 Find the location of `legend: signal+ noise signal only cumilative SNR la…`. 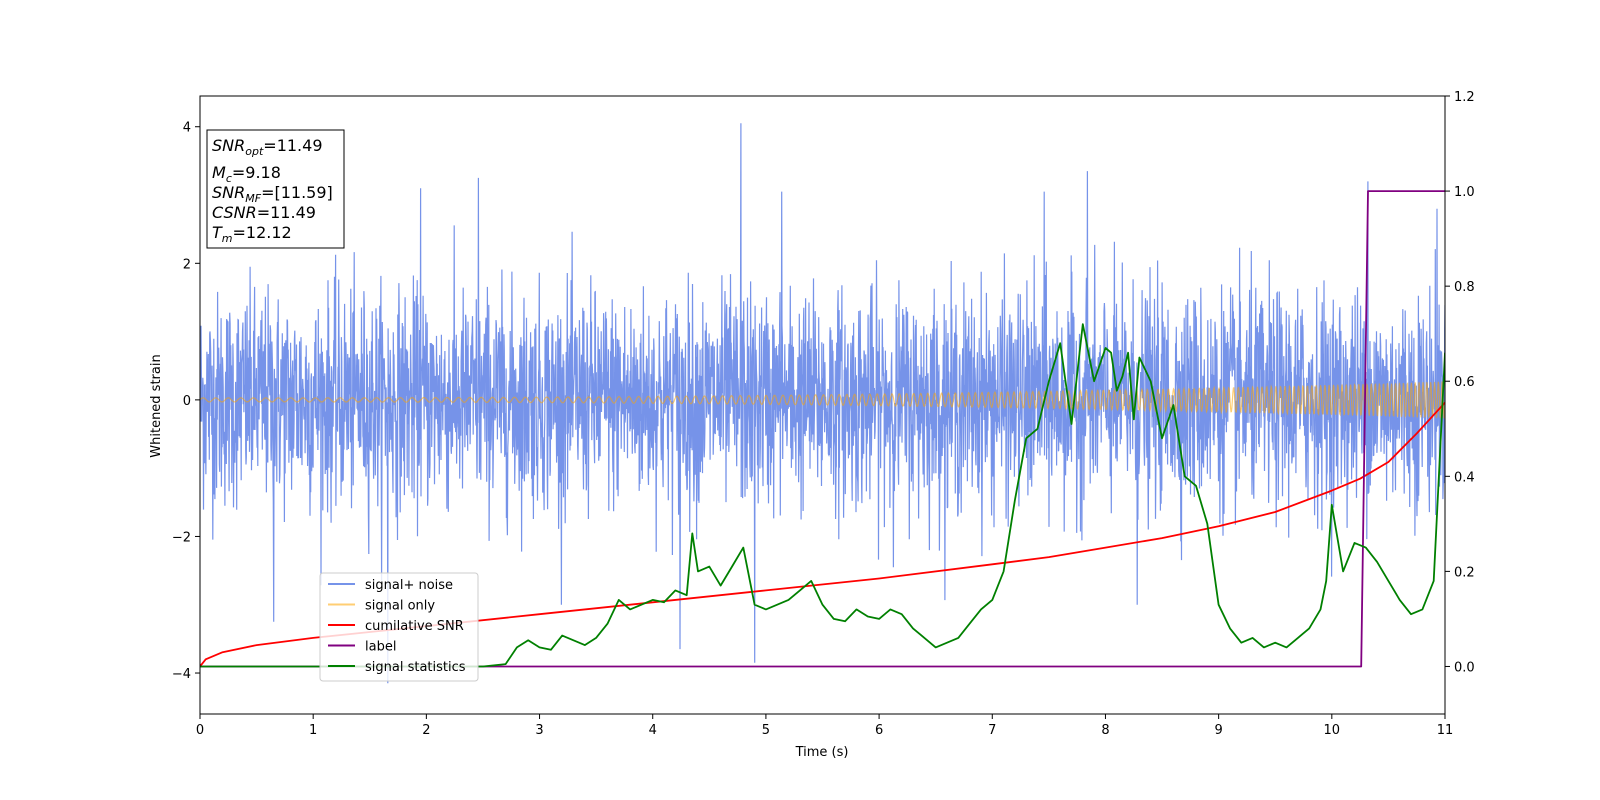

legend: signal+ noise signal only cumilative SNR la… is located at coordinates (399, 627).